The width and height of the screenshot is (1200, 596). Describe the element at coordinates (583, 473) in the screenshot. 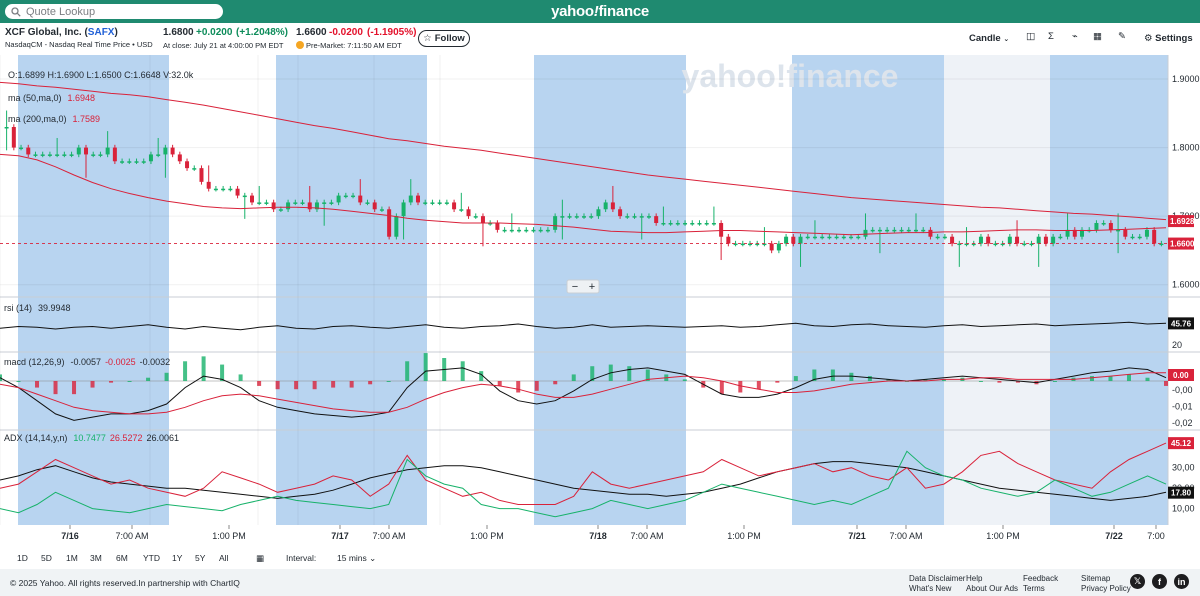

I see `di-minus-line` at that location.